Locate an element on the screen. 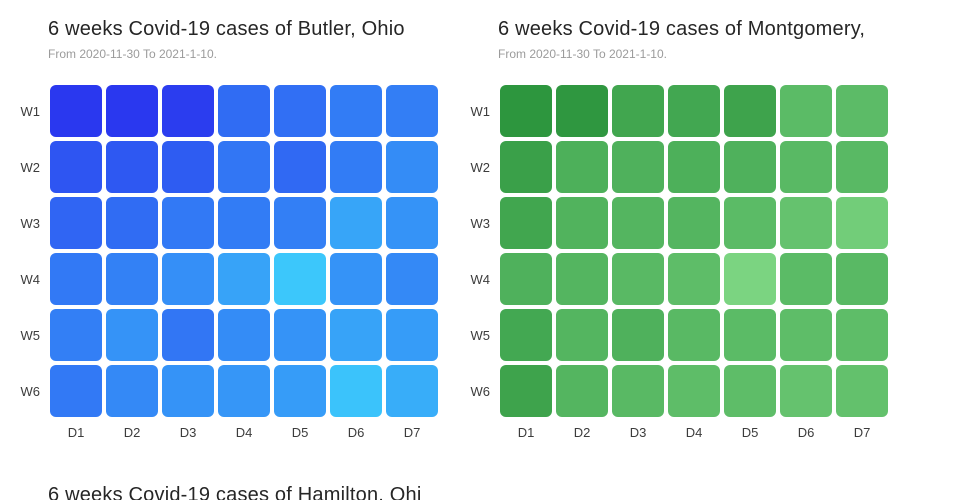 This screenshot has width=960, height=500. y-axis-label: W1 is located at coordinates (30, 111).